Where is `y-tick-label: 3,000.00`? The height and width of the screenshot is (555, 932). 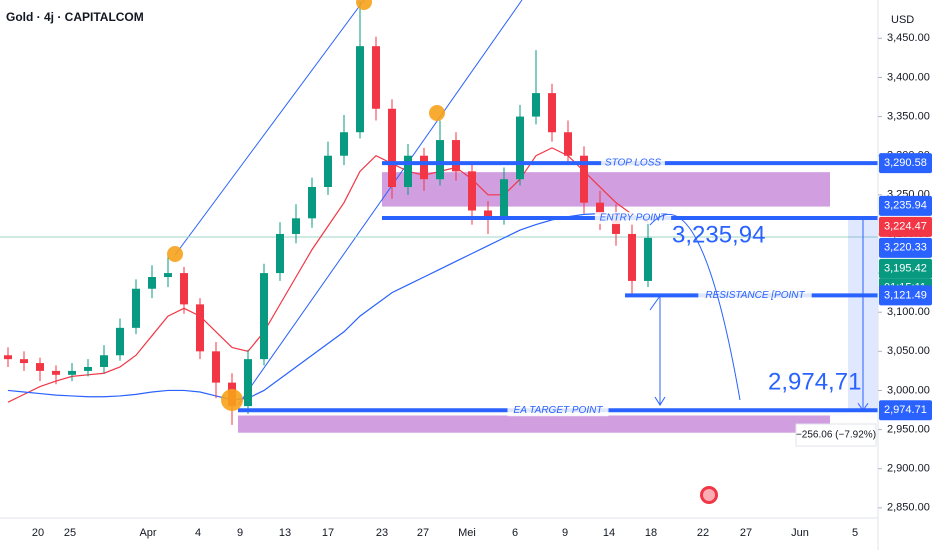
y-tick-label: 3,000.00 is located at coordinates (908, 390).